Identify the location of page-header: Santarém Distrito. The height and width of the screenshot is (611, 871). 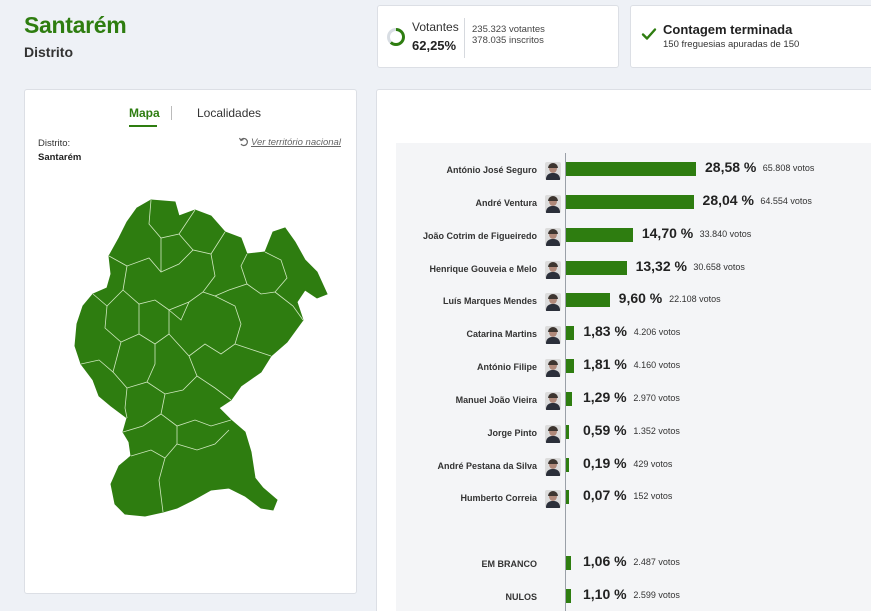
(75, 36).